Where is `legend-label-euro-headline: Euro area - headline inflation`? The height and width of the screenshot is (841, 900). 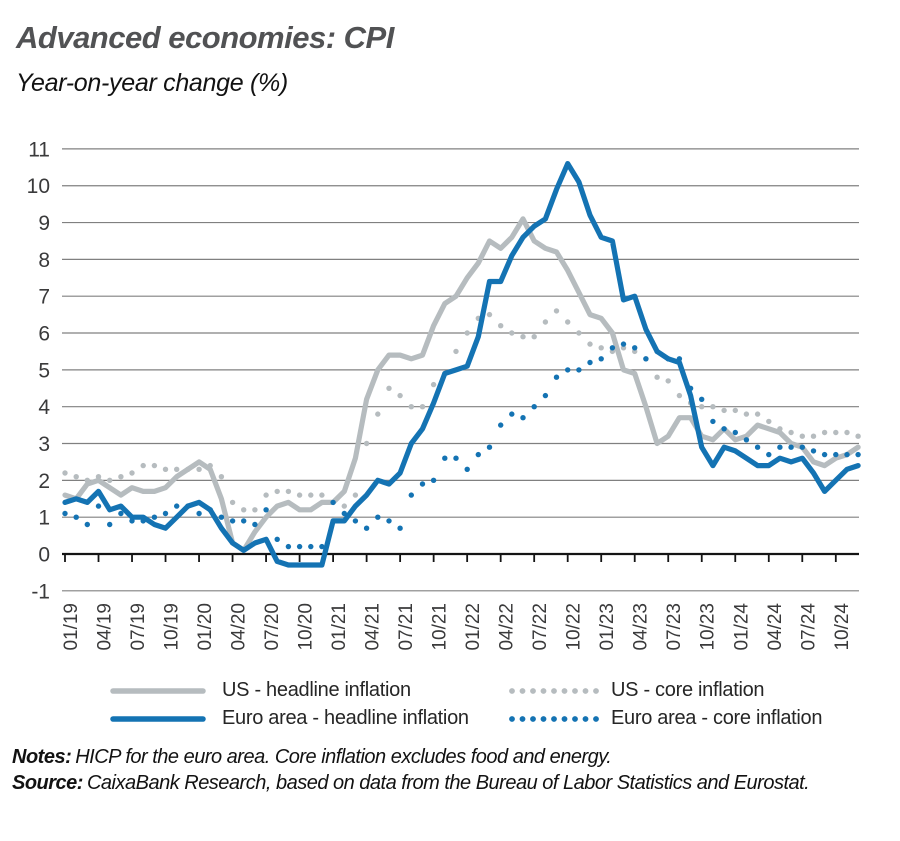
legend-label-euro-headline: Euro area - headline inflation is located at coordinates (345, 718).